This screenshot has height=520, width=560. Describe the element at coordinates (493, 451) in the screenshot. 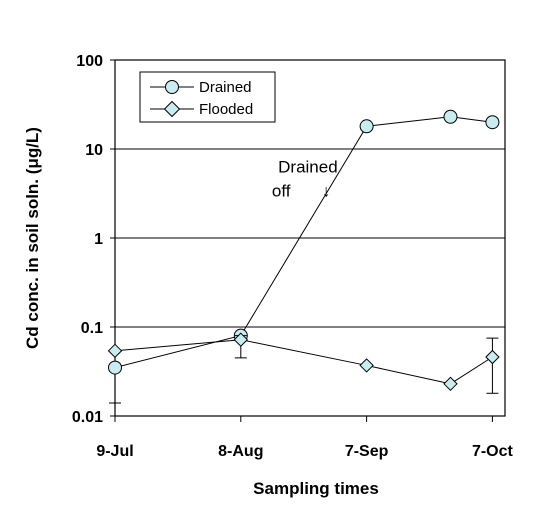

I see `x-tick-label: 7-Oct` at that location.